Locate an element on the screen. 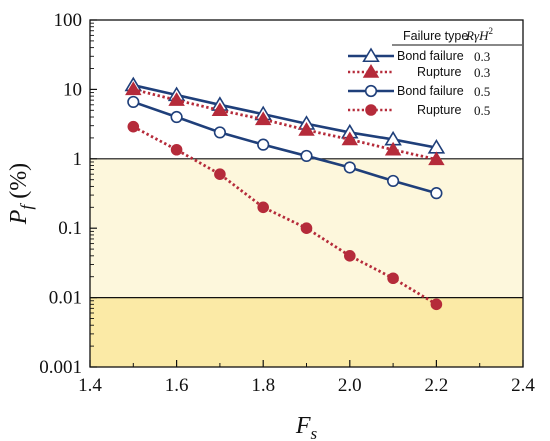 This screenshot has width=550, height=441. y-axis-label-main: P is located at coordinates (19, 217).